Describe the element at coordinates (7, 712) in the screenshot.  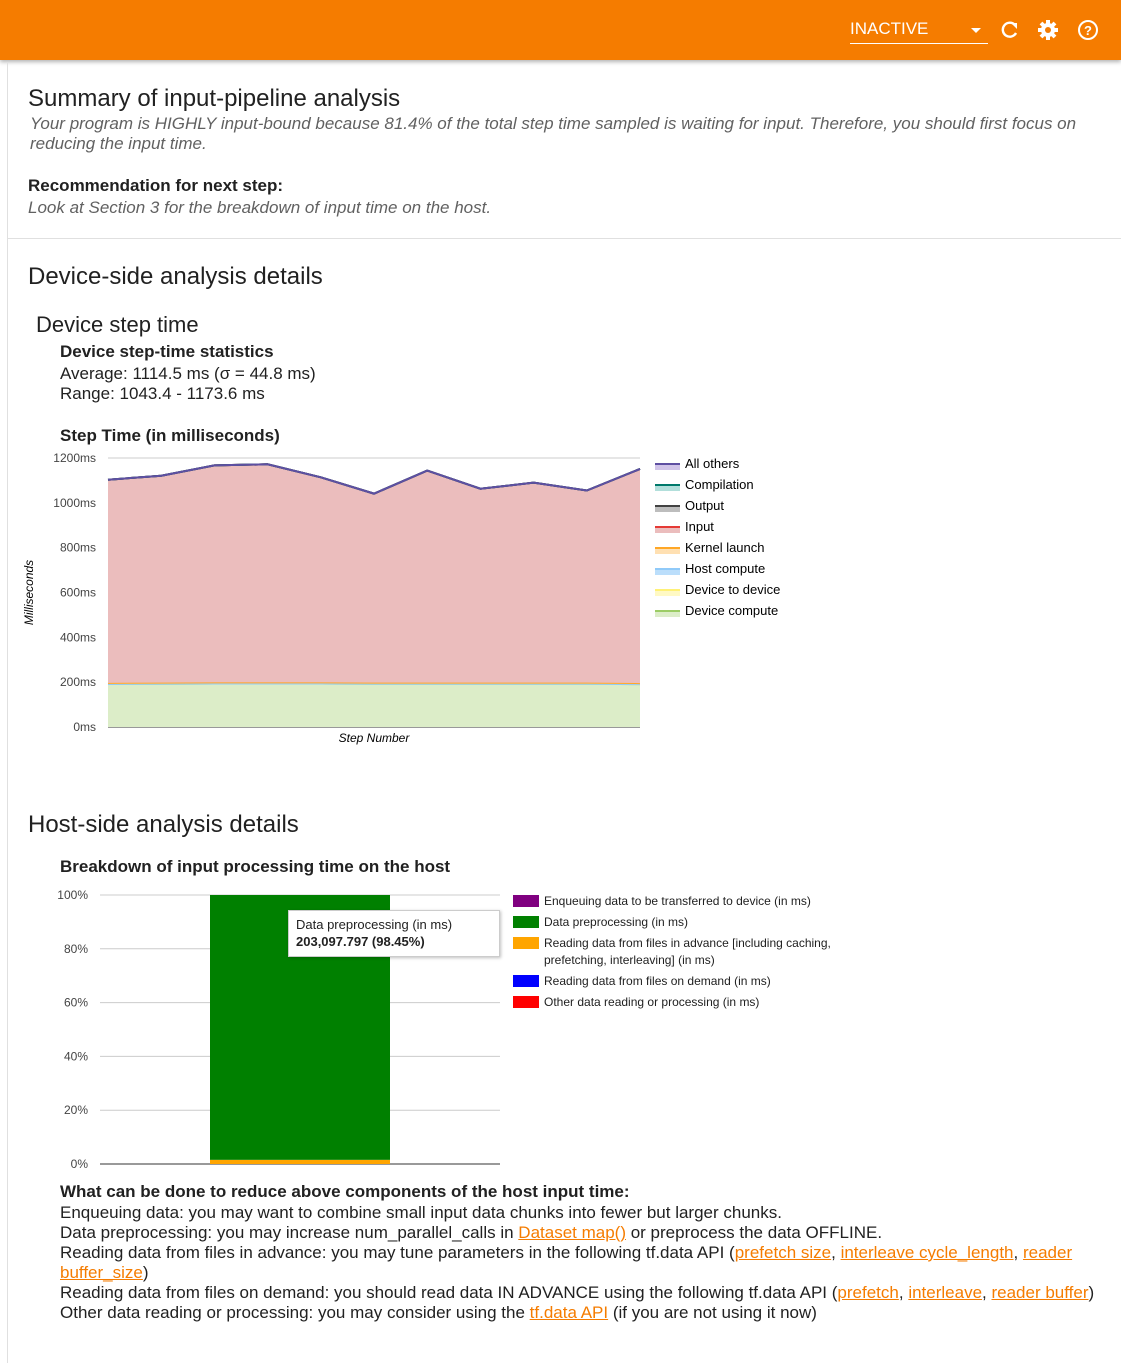
I see `left-border` at that location.